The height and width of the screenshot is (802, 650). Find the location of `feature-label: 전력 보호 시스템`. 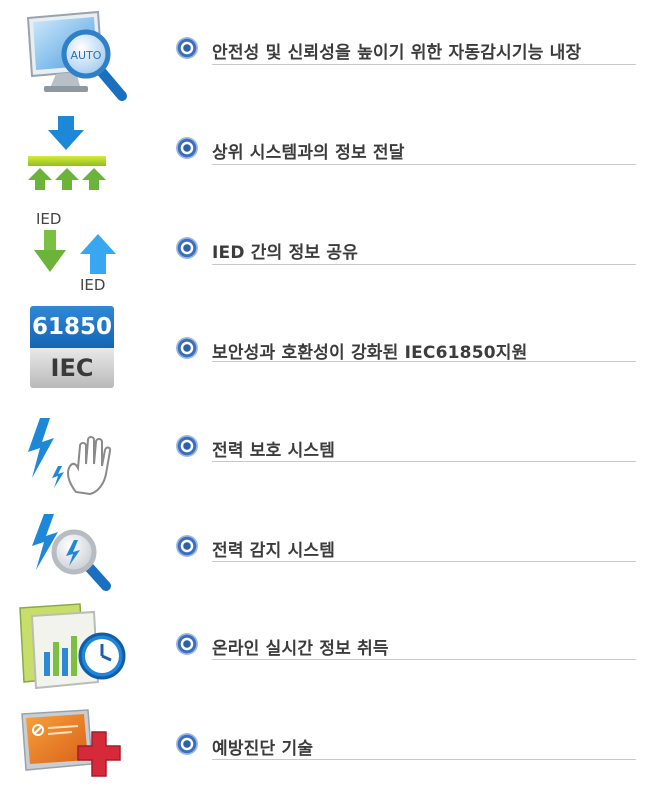

feature-label: 전력 보호 시스템 is located at coordinates (274, 451).